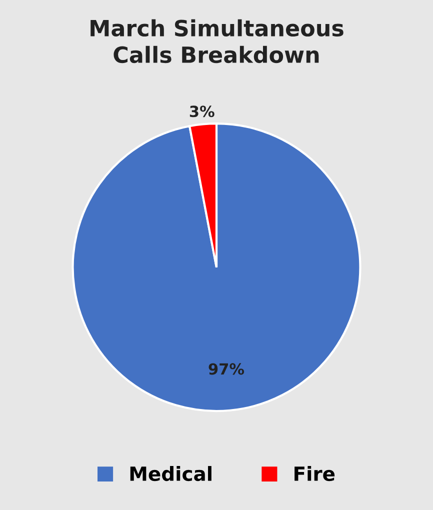 This screenshot has height=510, width=433. Describe the element at coordinates (202, 112) in the screenshot. I see `data-label: 3%` at that location.